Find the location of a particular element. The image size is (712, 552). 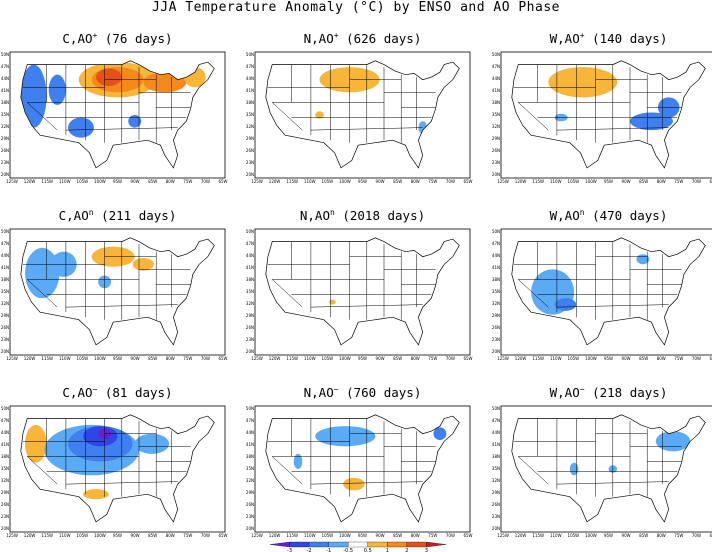

panel-title-n-aoplus: N,AO+ (626 days) is located at coordinates (362, 38).